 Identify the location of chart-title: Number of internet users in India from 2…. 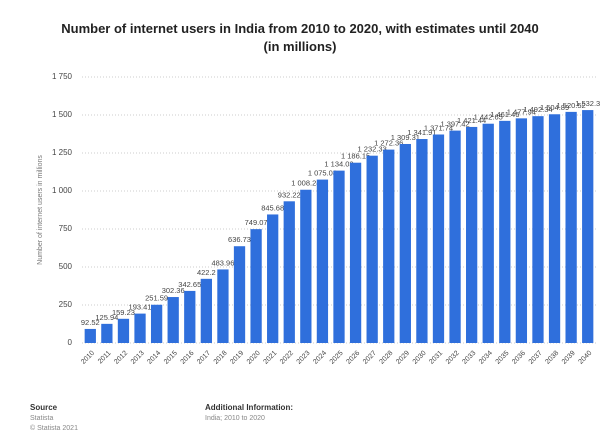
(300, 37).